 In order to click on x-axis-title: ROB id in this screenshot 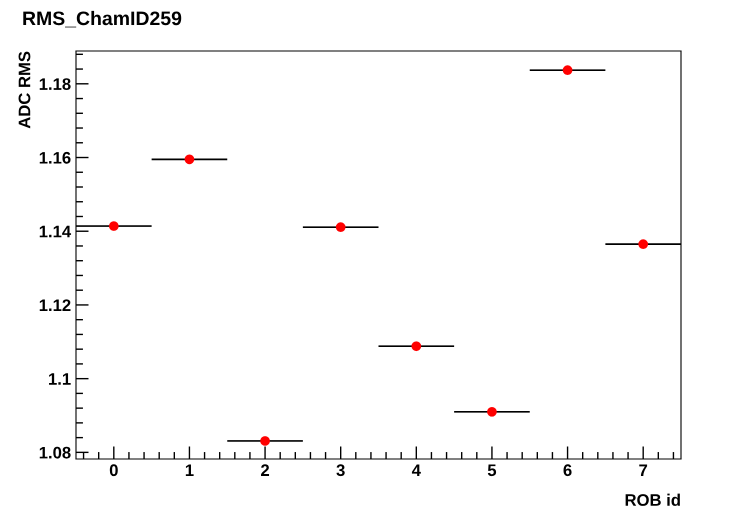, I will do `click(653, 500)`.